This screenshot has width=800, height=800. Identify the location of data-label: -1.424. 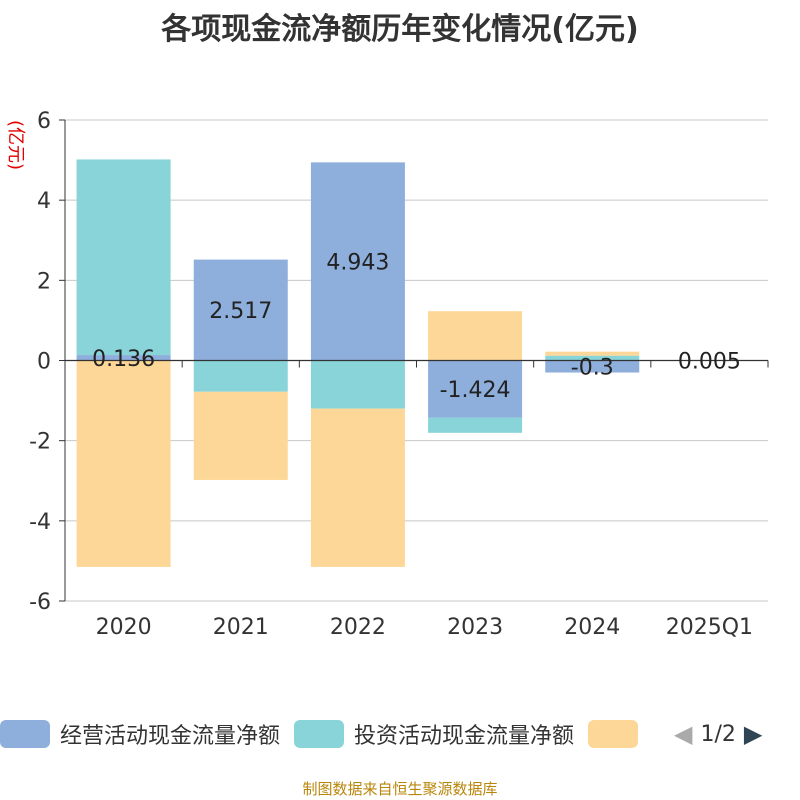
(475, 390).